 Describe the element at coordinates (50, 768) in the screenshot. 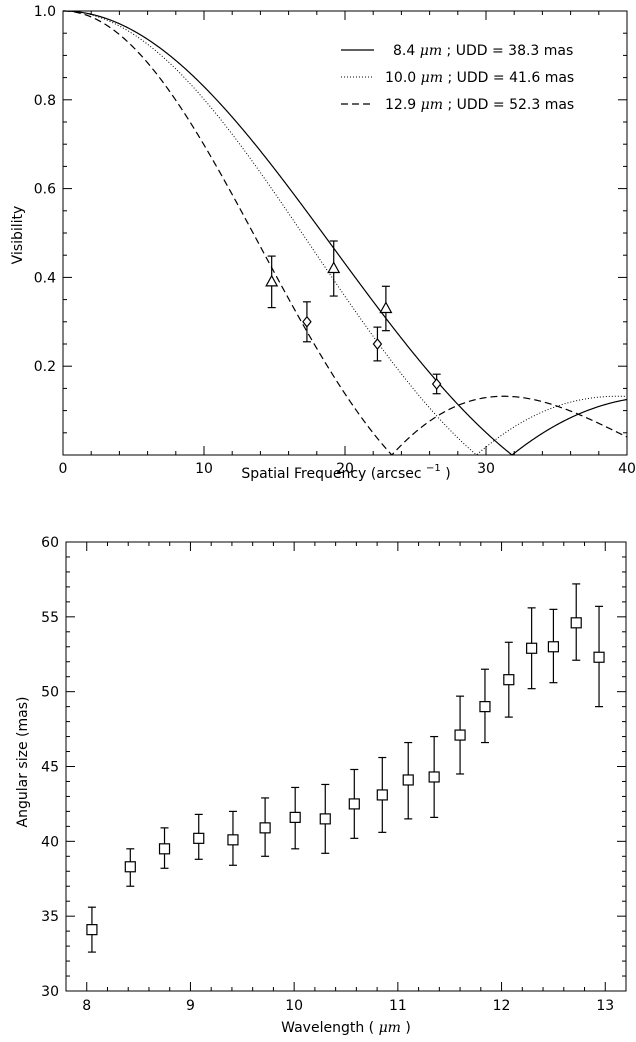

I see `y-tick-label: 45` at that location.